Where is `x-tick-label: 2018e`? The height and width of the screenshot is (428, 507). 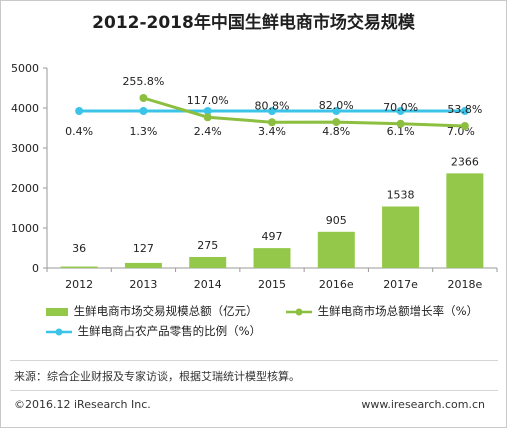
x-tick-label: 2018e is located at coordinates (464, 284).